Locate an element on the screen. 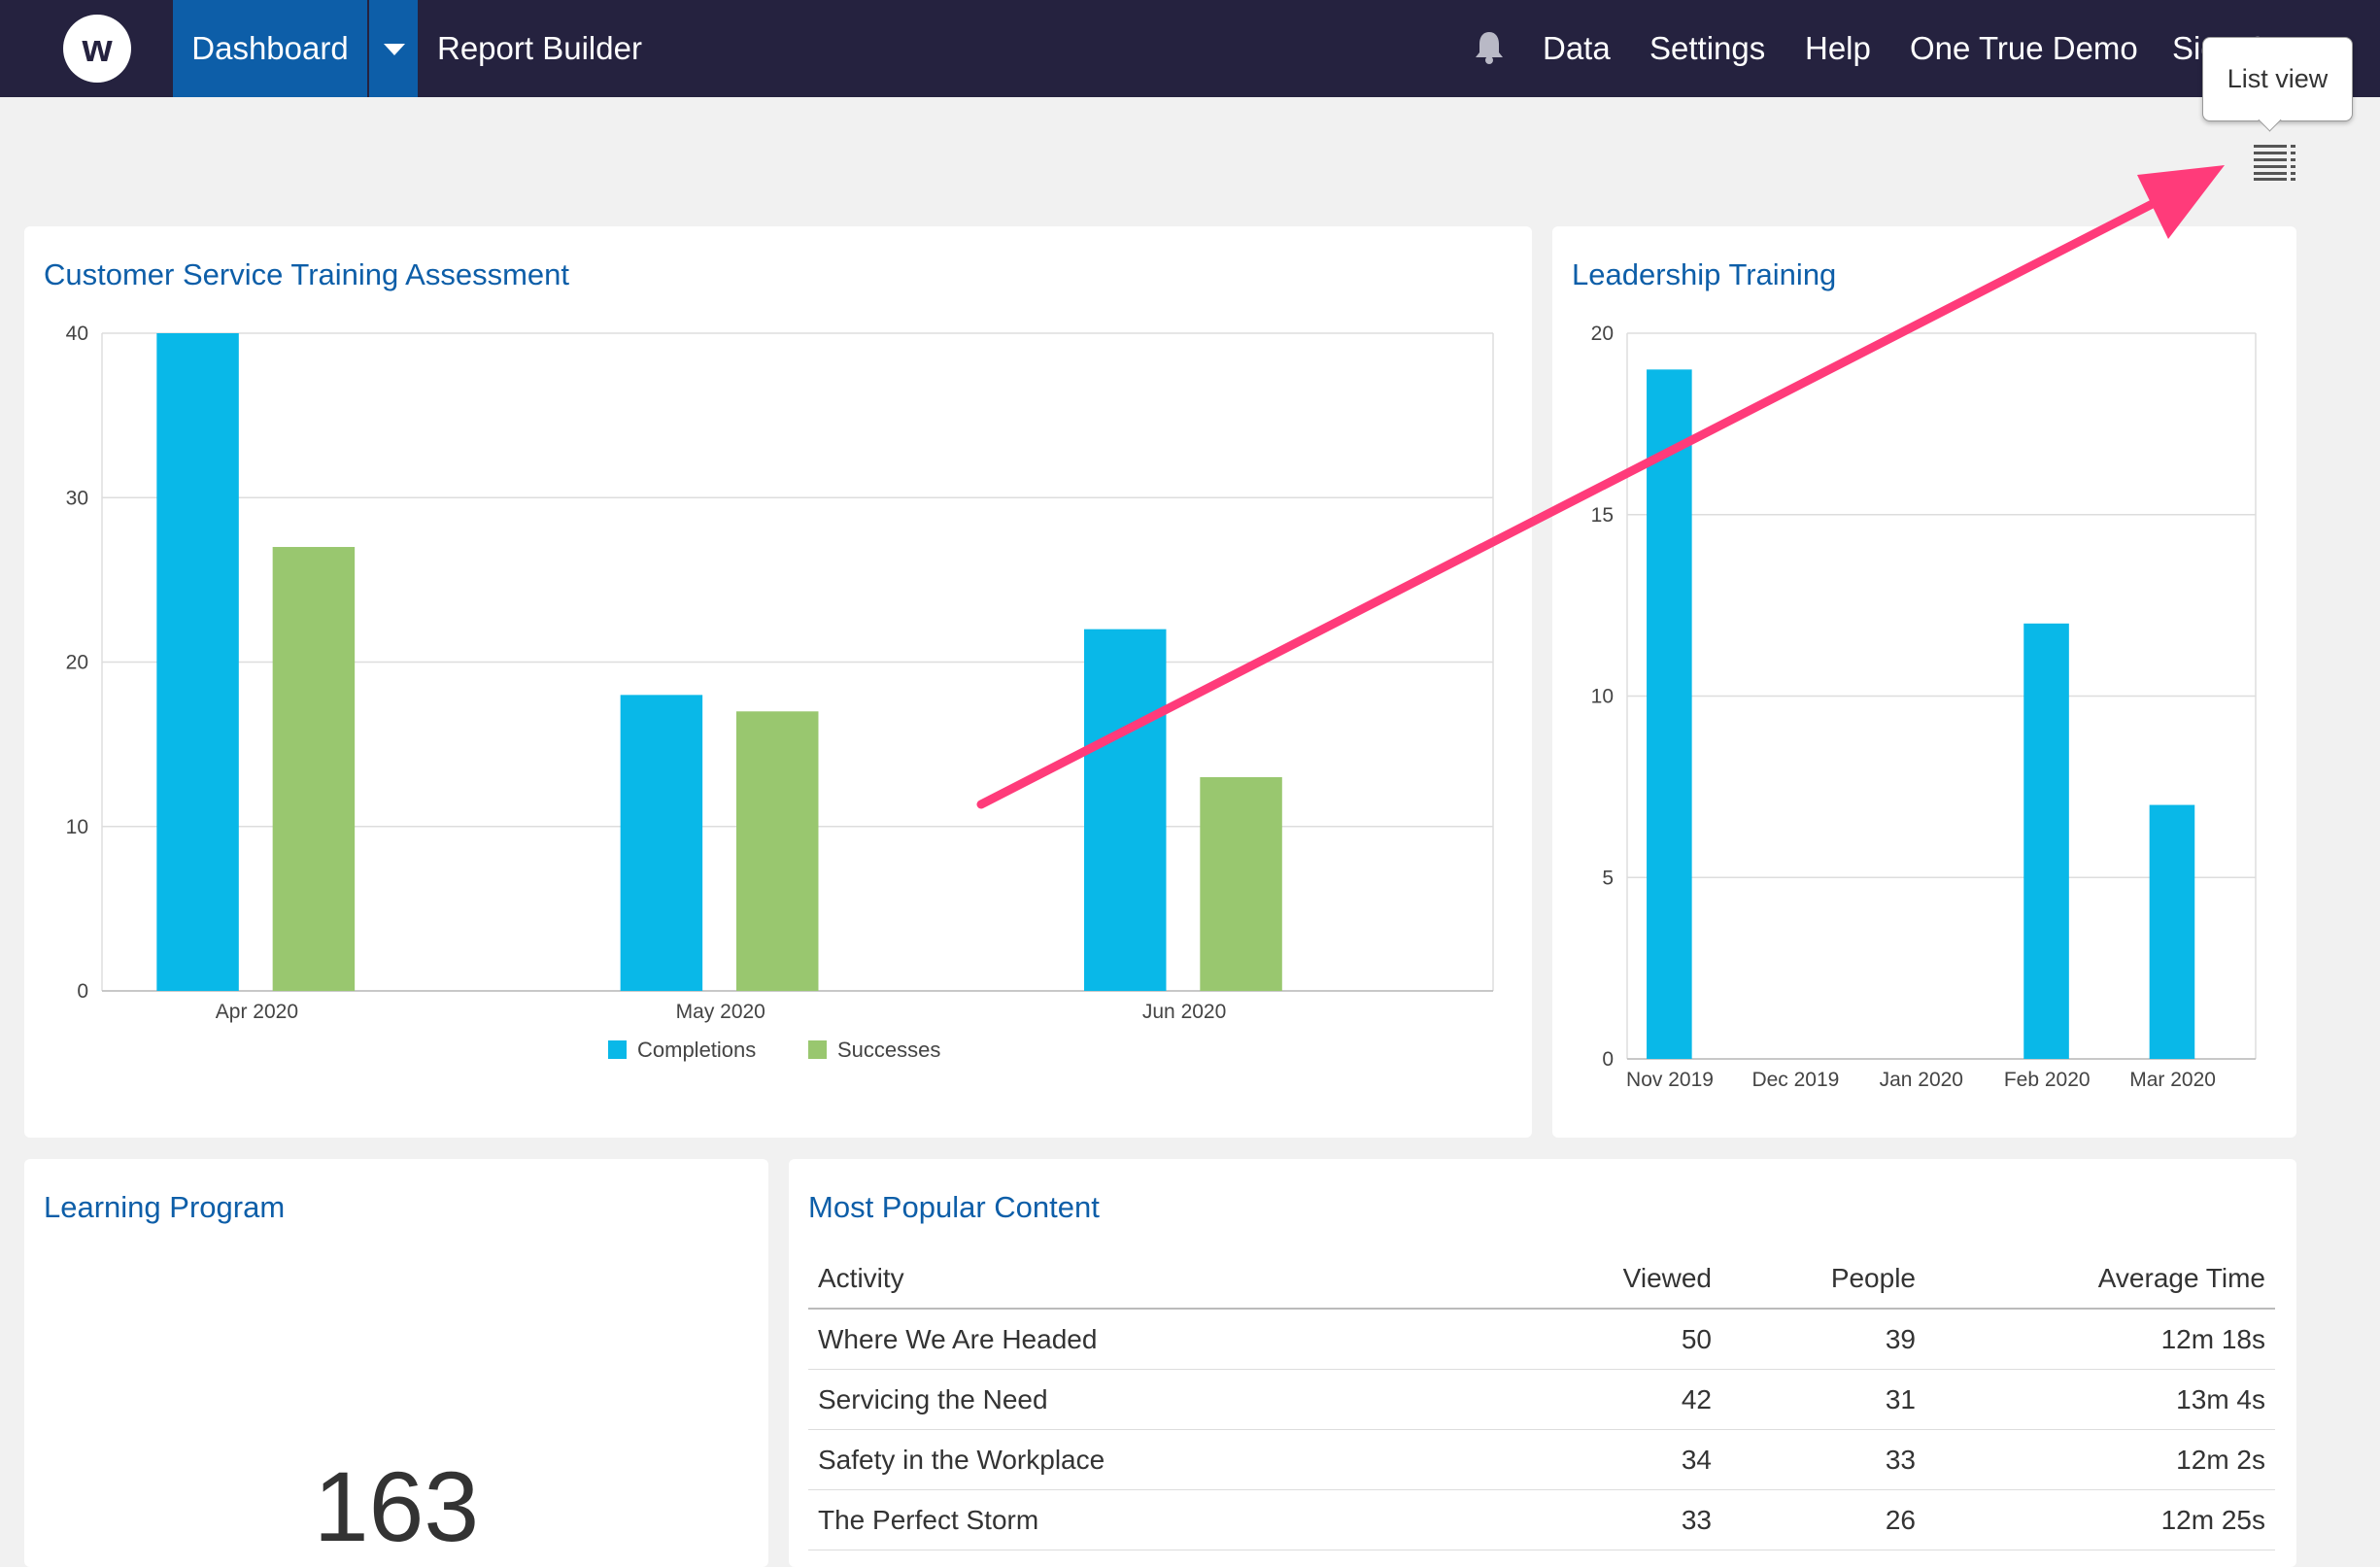 The width and height of the screenshot is (2380, 1567). x-tick-label: Dec 2019 is located at coordinates (1795, 1080).